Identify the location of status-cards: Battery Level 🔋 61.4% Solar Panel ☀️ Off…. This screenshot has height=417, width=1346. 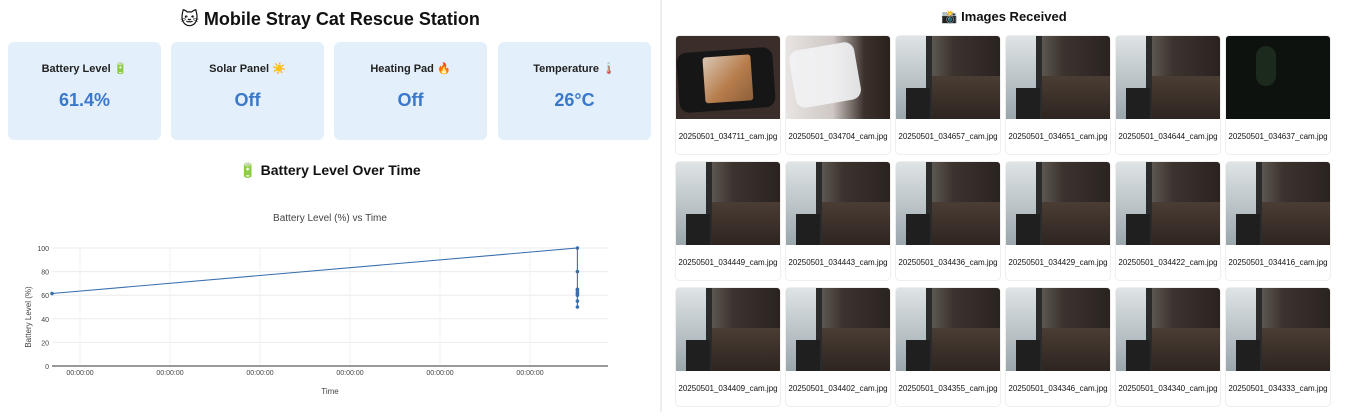
(330, 91).